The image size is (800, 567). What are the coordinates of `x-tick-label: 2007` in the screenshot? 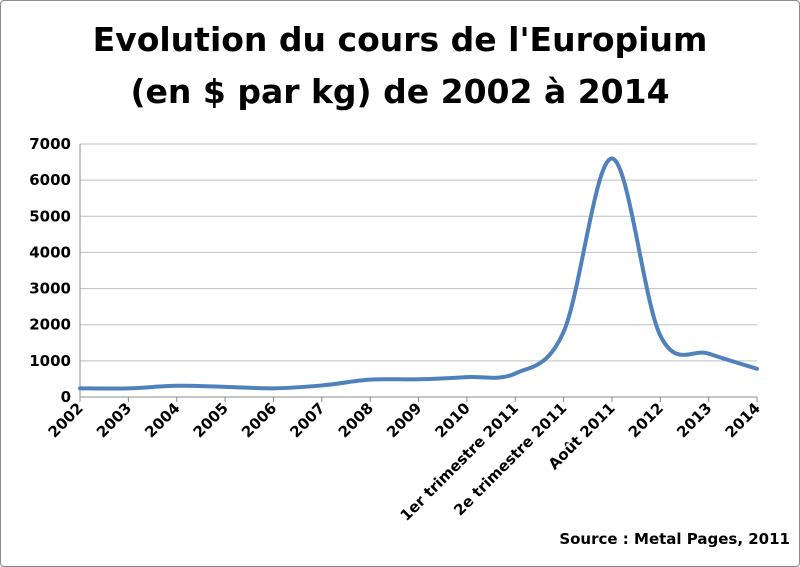 It's located at (307, 420).